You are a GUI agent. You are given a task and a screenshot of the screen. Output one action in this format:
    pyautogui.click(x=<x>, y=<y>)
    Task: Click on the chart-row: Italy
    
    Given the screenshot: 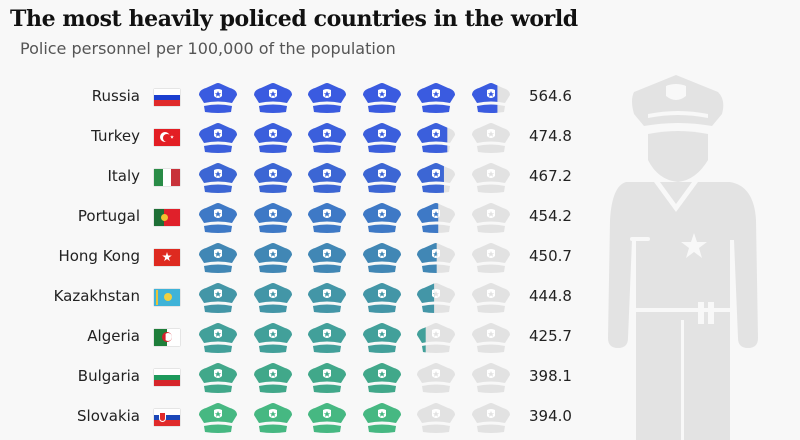 What is the action you would take?
    pyautogui.click(x=295, y=177)
    